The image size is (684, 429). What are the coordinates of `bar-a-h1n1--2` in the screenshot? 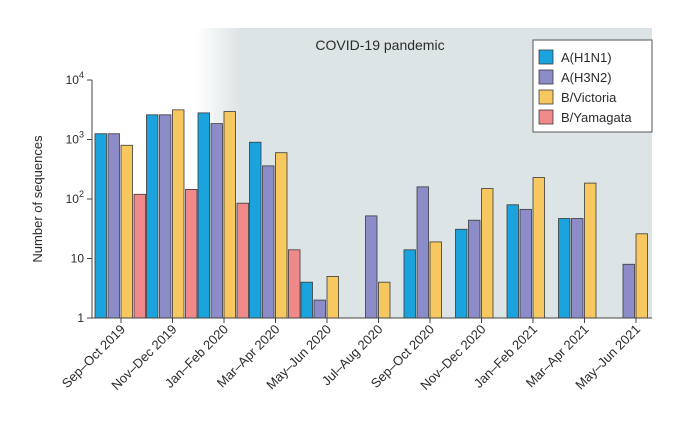 It's located at (203, 215).